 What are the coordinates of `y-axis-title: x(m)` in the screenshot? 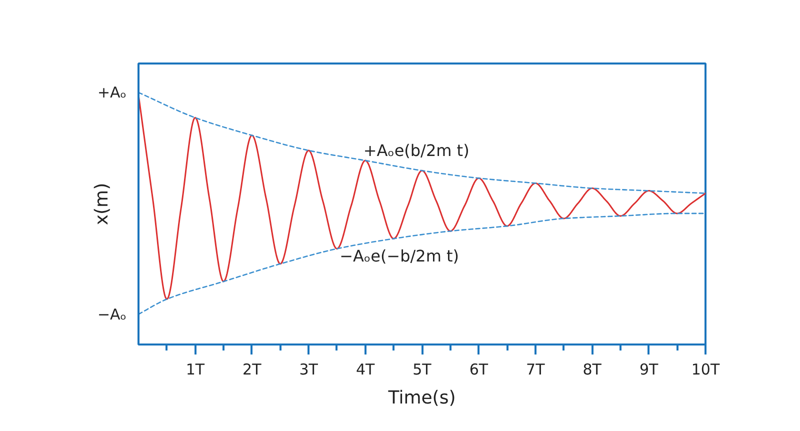 It's located at (101, 204).